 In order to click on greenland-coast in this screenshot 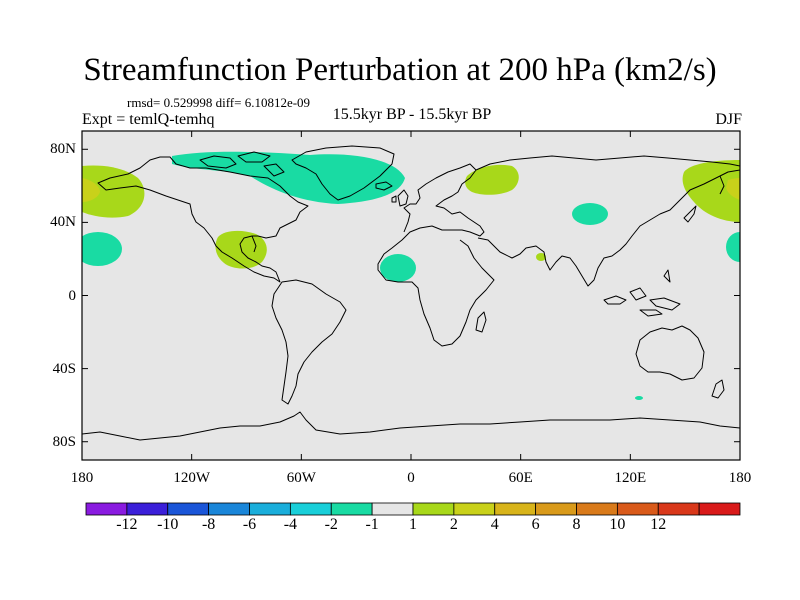, I will do `click(343, 173)`.